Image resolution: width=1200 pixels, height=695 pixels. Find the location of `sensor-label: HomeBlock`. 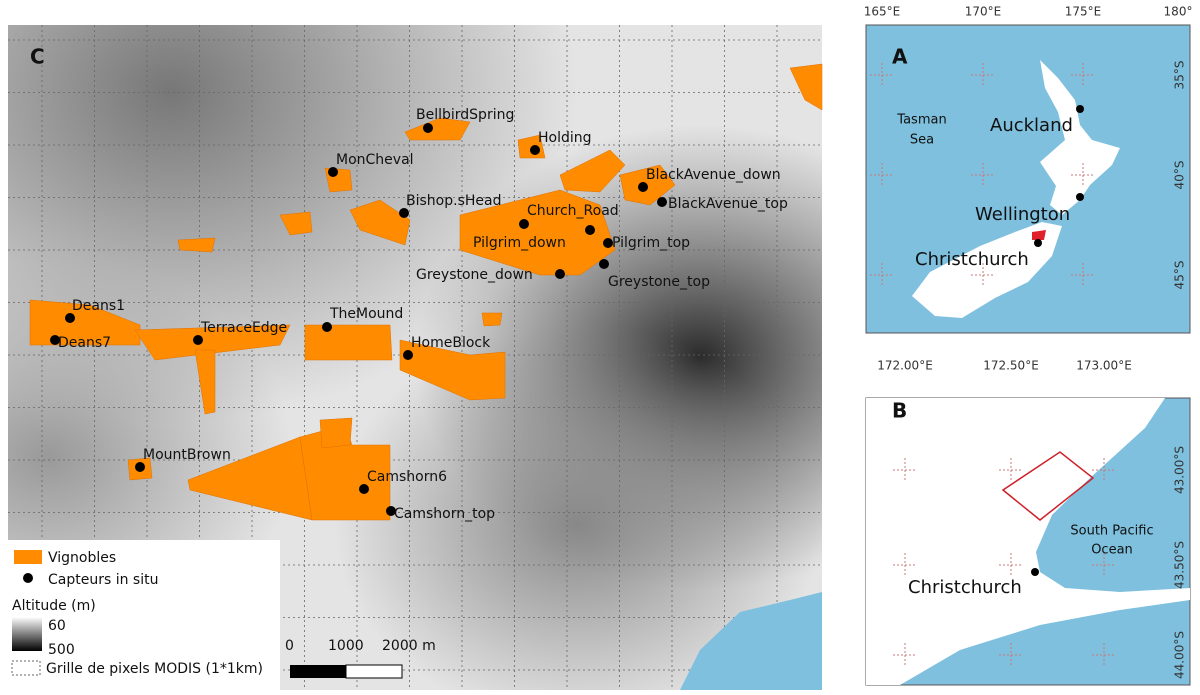

sensor-label: HomeBlock is located at coordinates (451, 343).